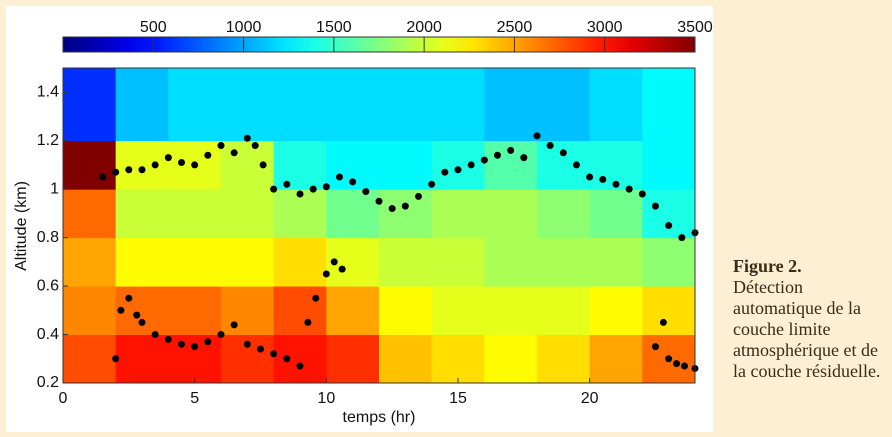 The height and width of the screenshot is (437, 892). What do you see at coordinates (326, 398) in the screenshot?
I see `x-tick-label: 10` at bounding box center [326, 398].